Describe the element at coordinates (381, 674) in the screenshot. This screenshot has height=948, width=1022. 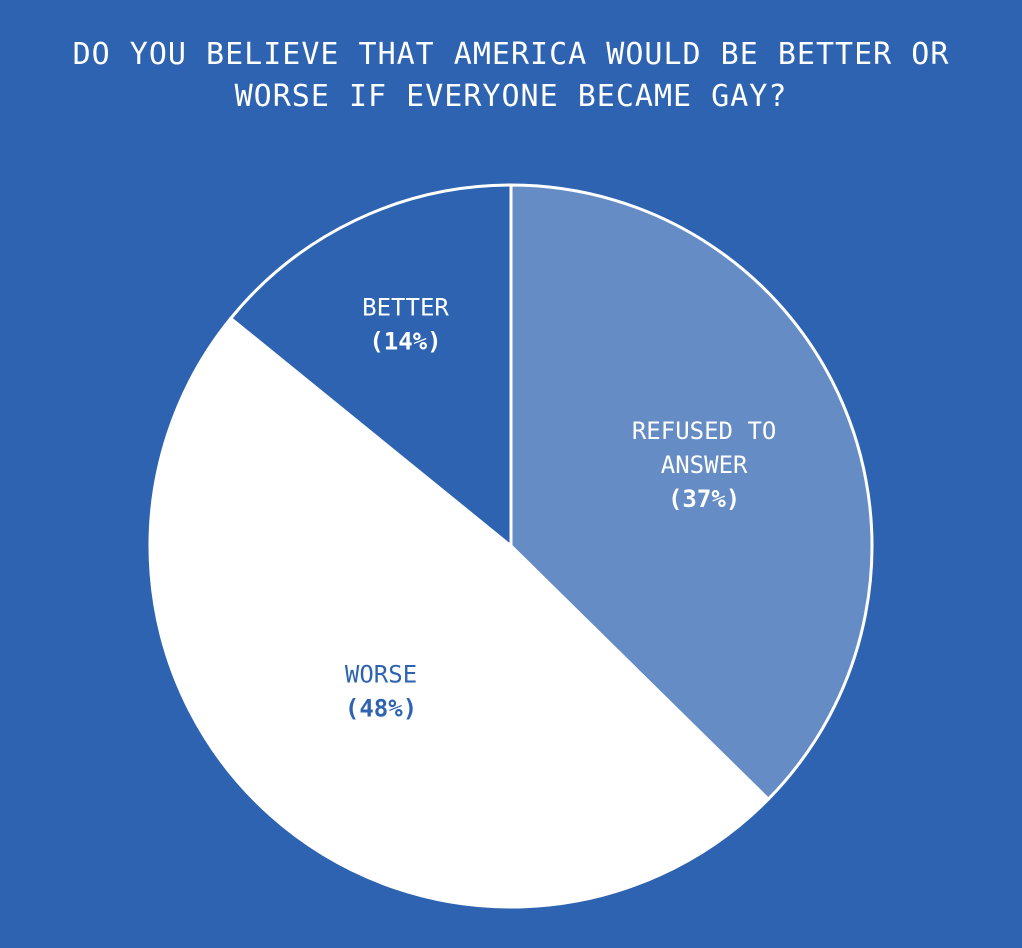
I see `slice-label-worse-line-1: WORSE` at that location.